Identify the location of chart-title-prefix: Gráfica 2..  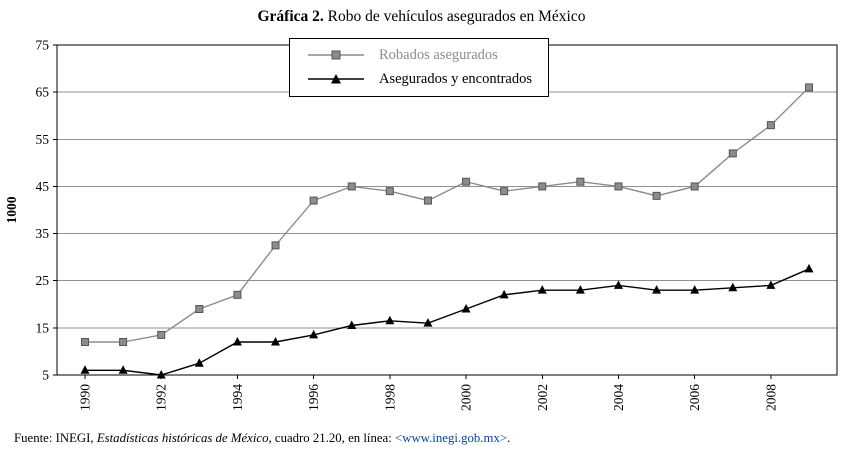
(290, 16).